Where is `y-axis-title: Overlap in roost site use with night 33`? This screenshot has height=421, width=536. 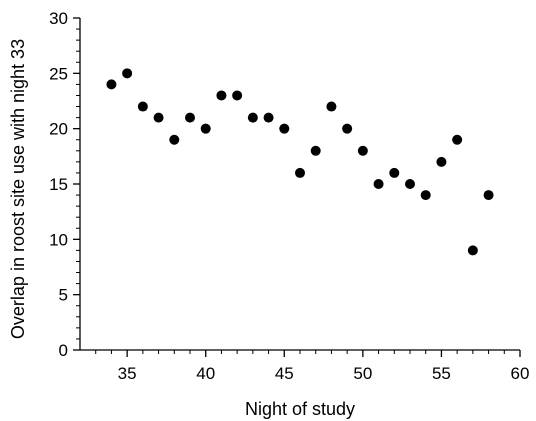
y-axis-title: Overlap in roost site use with night 33 is located at coordinates (18, 189).